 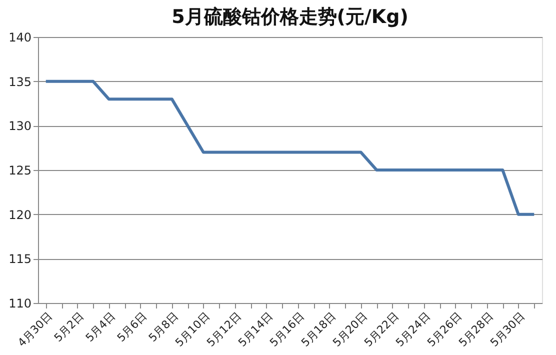 I want to click on y-tick-label: 115, so click(x=20, y=259).